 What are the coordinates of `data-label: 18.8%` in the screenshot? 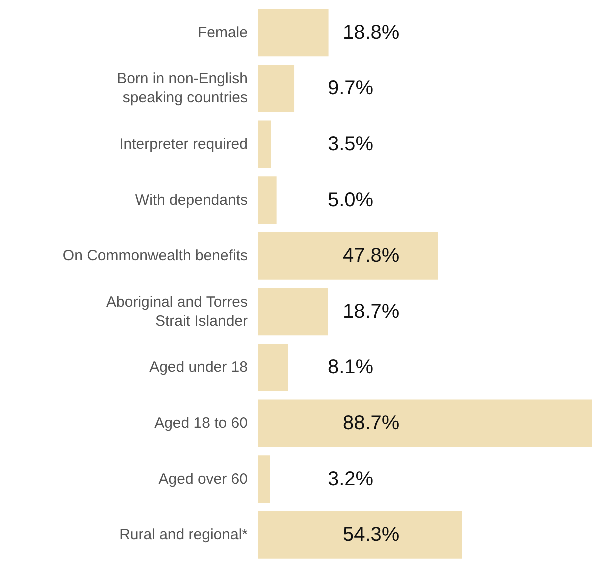 It's located at (371, 33).